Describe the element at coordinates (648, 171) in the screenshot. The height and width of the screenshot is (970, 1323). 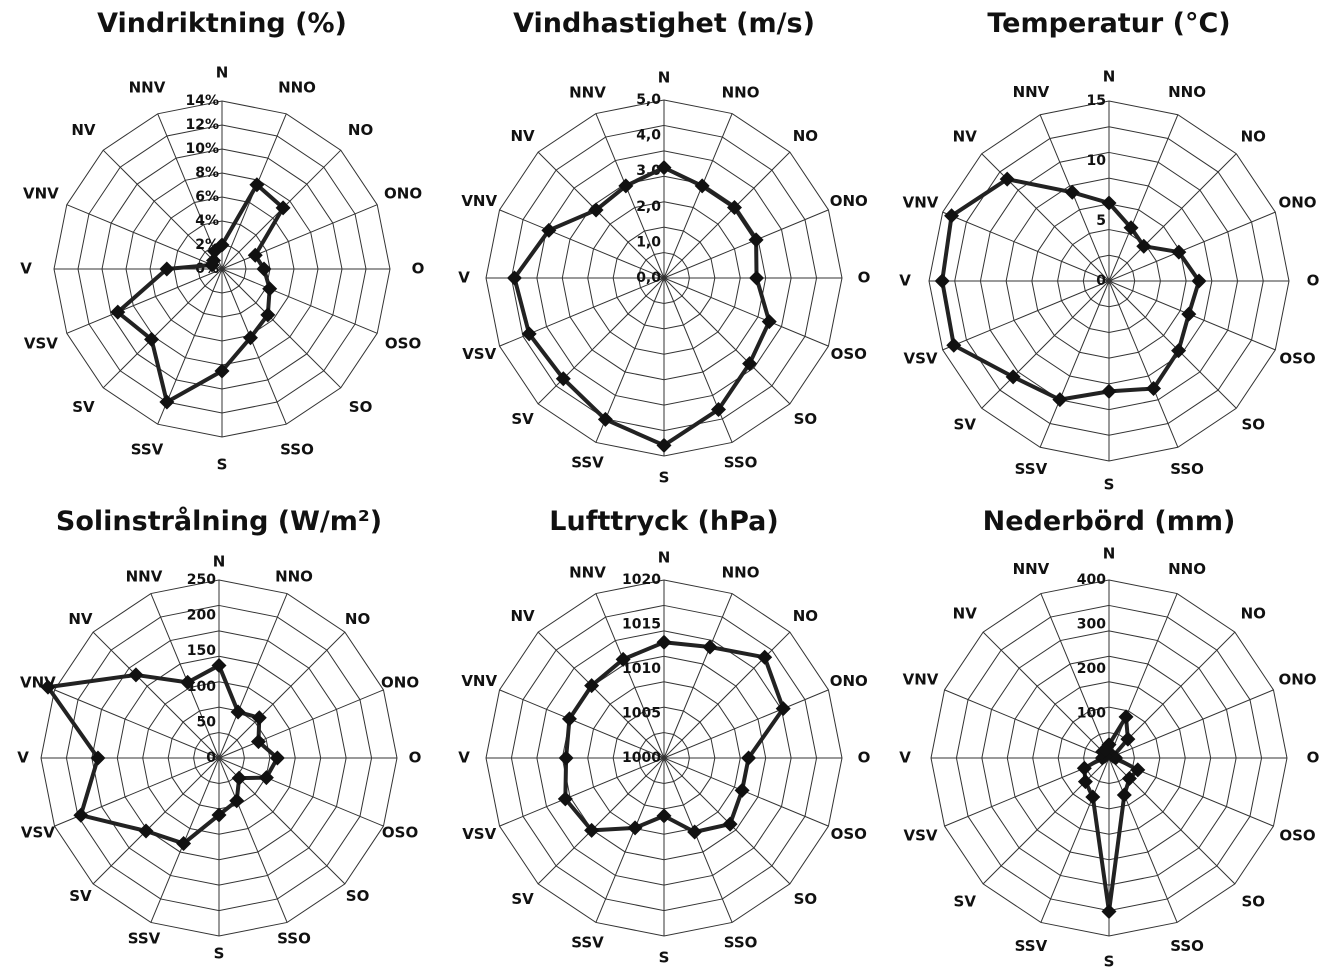
I see `tick-label: 3,0` at that location.